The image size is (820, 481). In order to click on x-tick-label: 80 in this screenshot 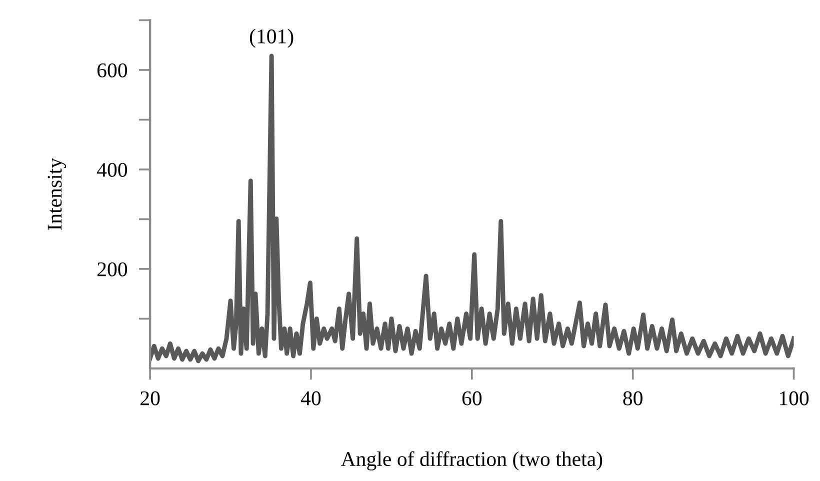, I will do `click(632, 398)`.